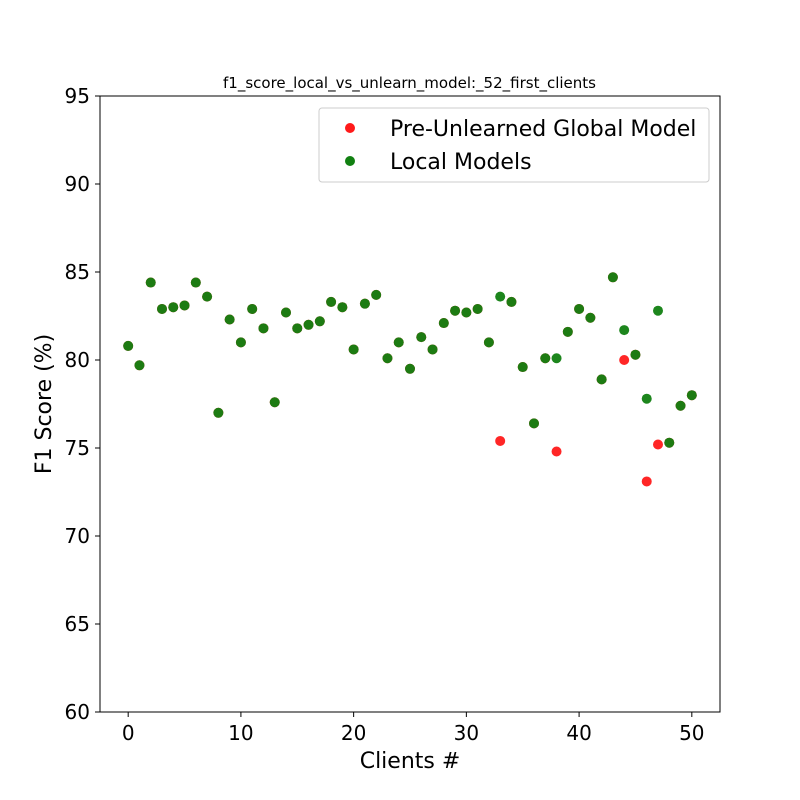 The height and width of the screenshot is (800, 800). What do you see at coordinates (691, 733) in the screenshot?
I see `x-tick-label: 50` at bounding box center [691, 733].